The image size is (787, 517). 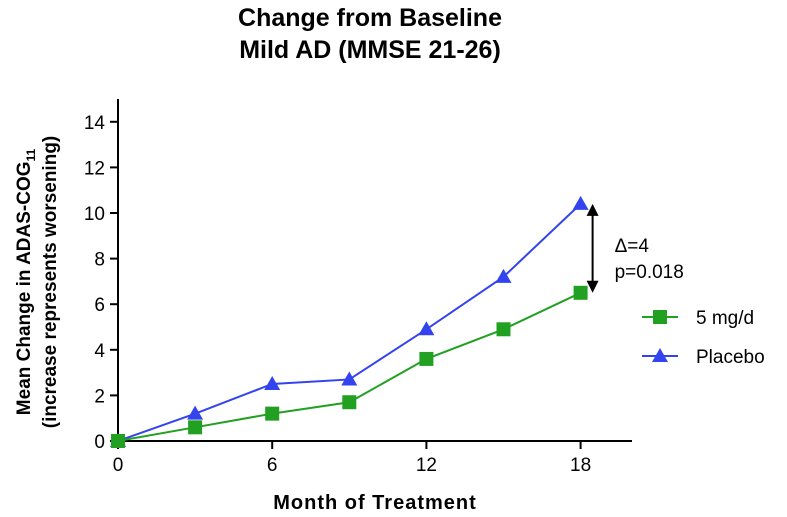 I want to click on annotation-text-line: p=0.018, so click(x=649, y=272).